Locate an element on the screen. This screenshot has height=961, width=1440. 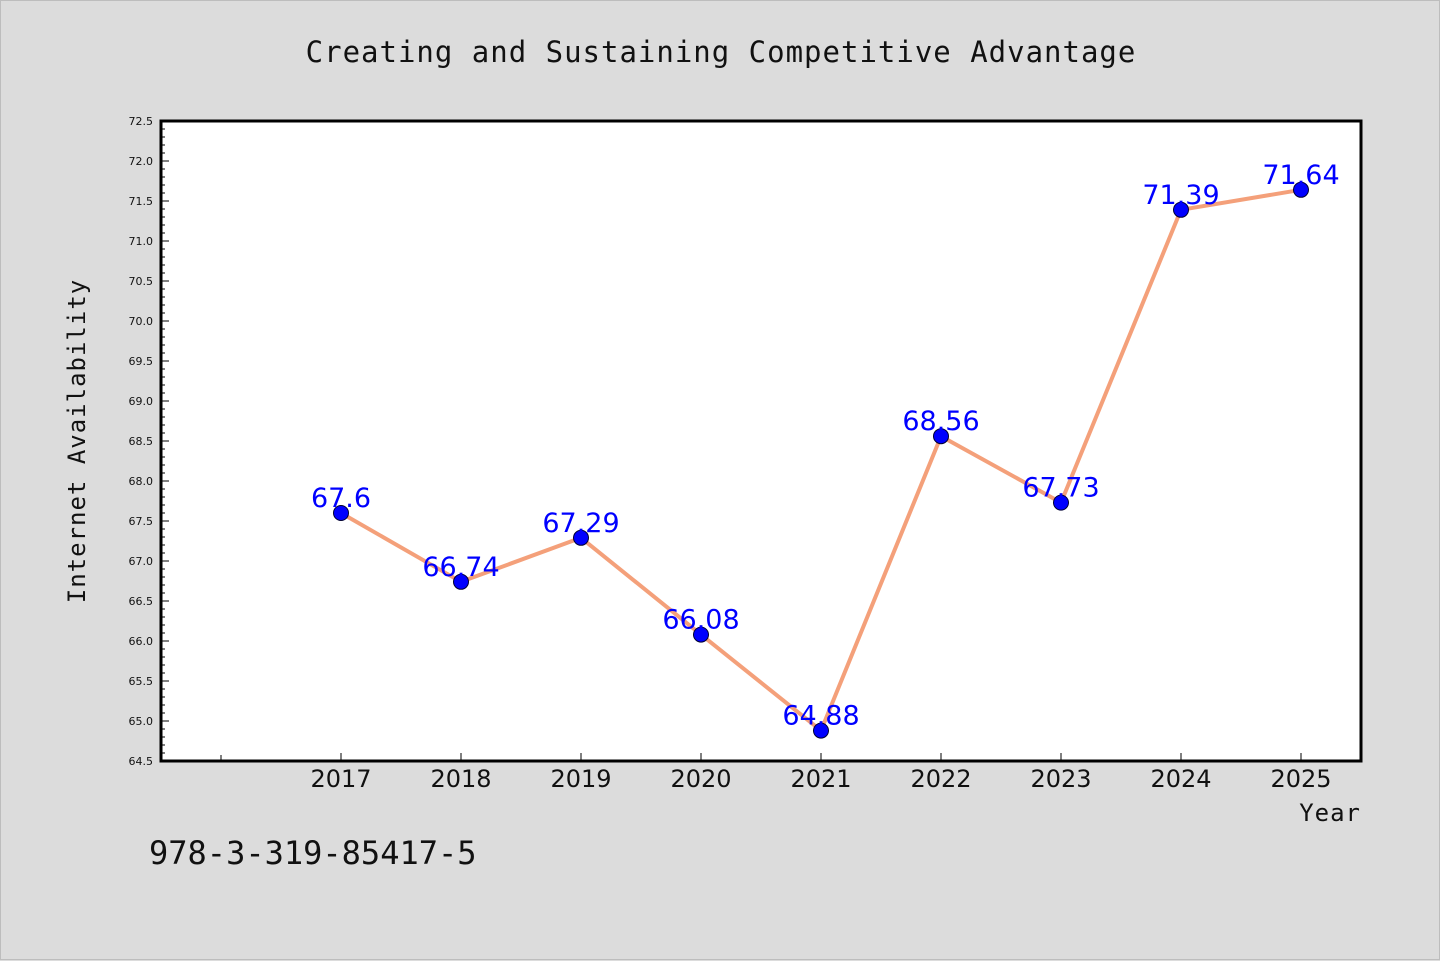
y-tick-label: 64.5 is located at coordinates (141, 761).